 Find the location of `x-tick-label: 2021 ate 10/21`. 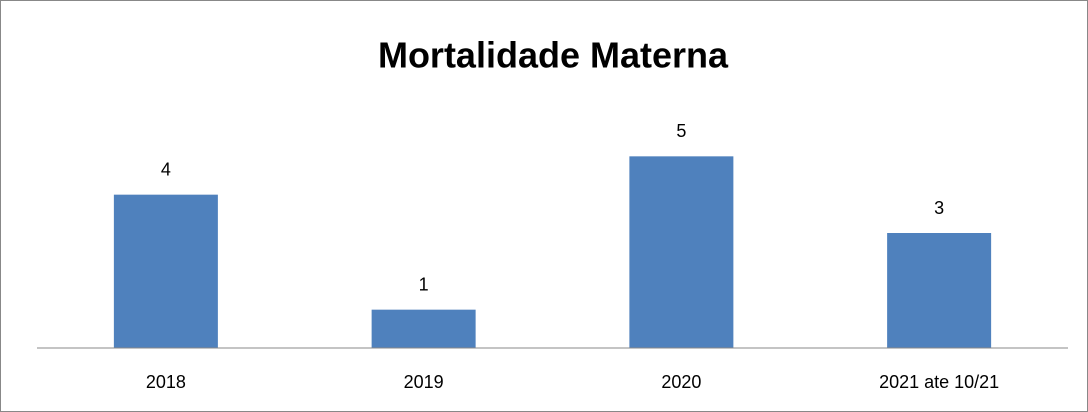

x-tick-label: 2021 ate 10/21 is located at coordinates (939, 382).